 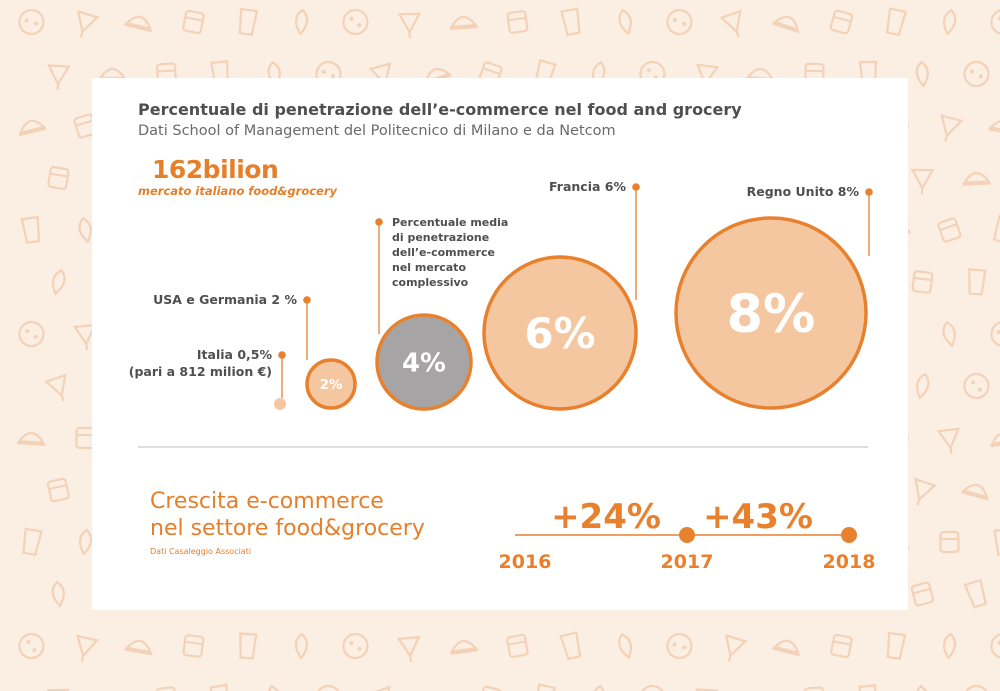 I want to click on timeline-point-2017, so click(x=687, y=535).